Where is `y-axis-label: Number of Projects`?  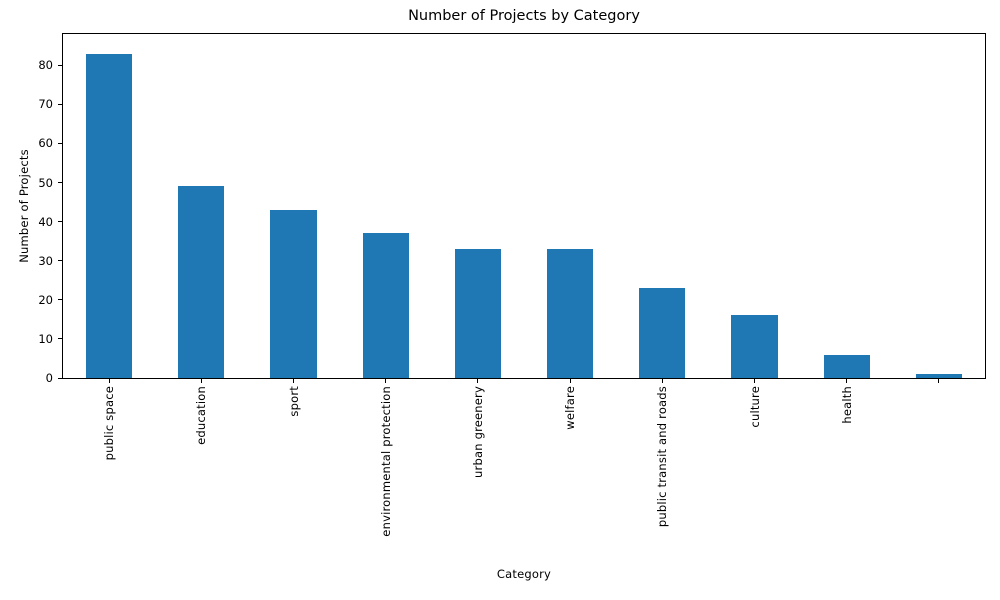 y-axis-label: Number of Projects is located at coordinates (24, 206).